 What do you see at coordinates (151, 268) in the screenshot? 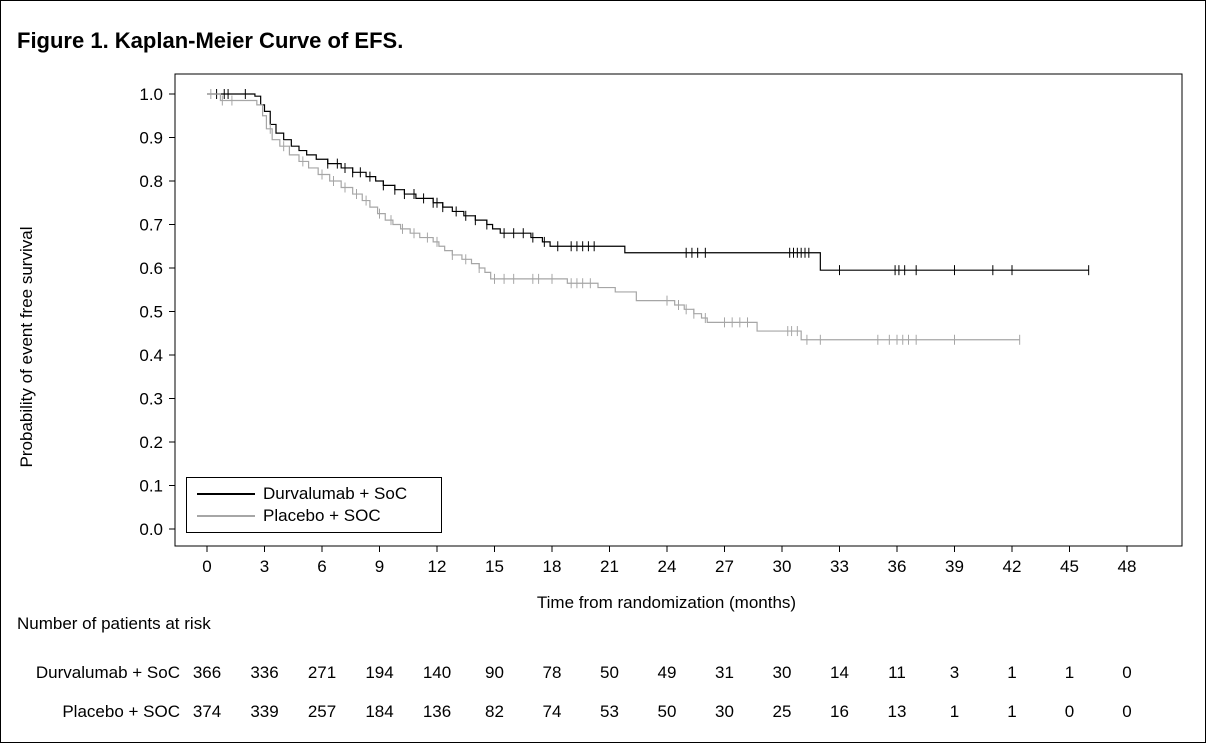
I see `y-tick-label: 0.6` at bounding box center [151, 268].